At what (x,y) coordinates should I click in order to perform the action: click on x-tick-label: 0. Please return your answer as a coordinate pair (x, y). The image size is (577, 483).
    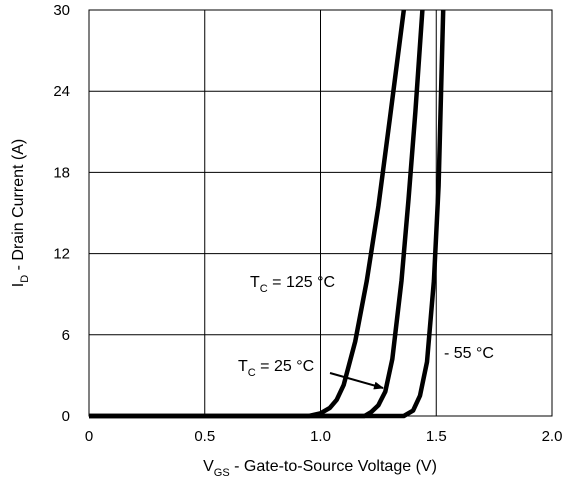
    Looking at the image, I should click on (89, 436).